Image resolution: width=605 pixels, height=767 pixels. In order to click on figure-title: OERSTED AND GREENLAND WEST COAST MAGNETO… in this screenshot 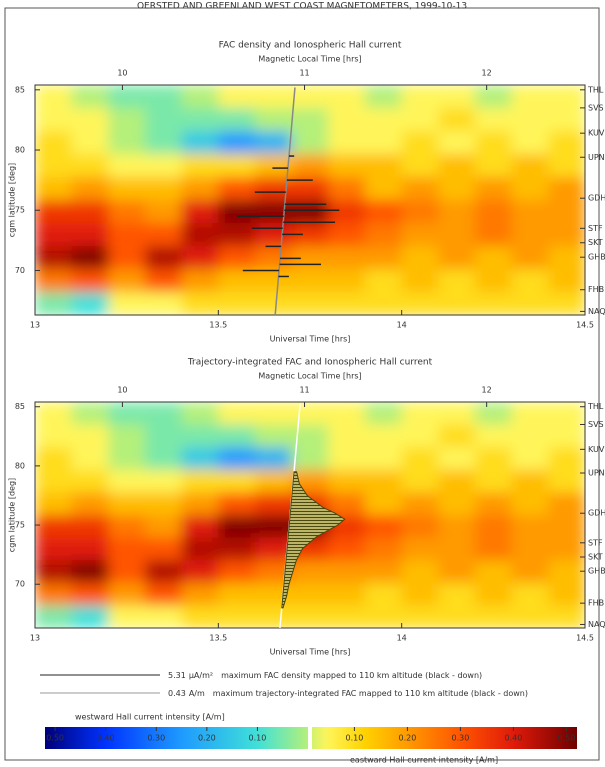, I will do `click(302, 7)`.